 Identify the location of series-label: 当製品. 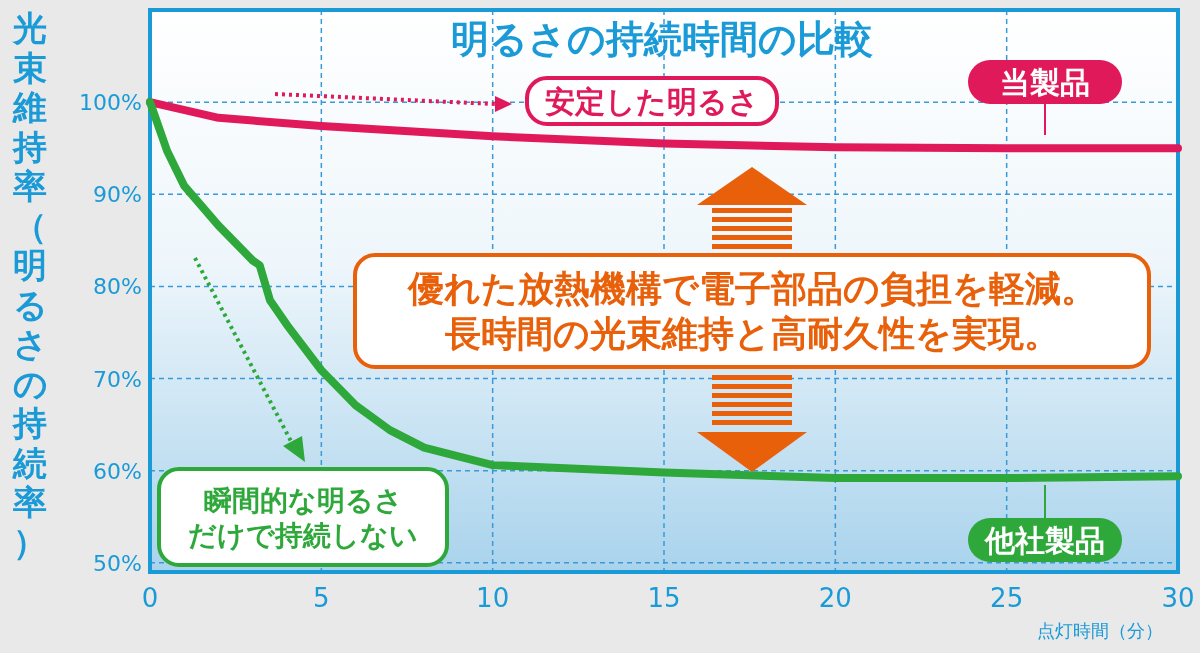
(1045, 82).